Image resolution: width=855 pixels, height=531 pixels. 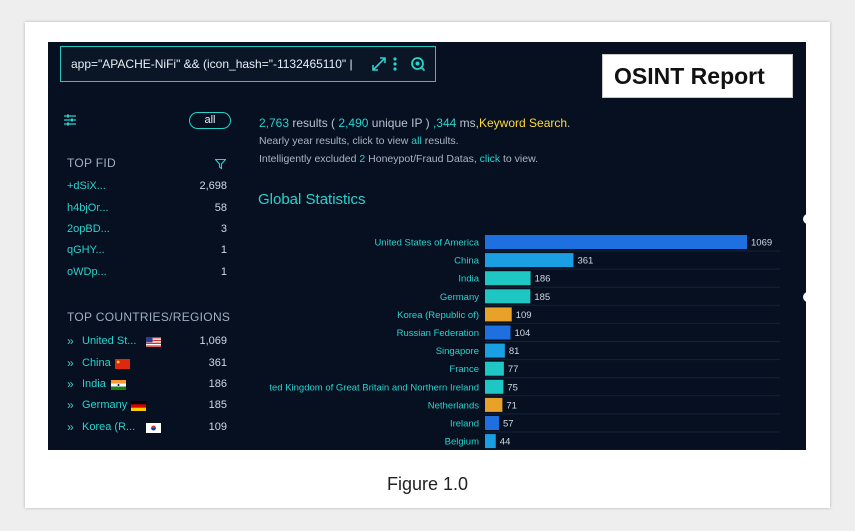 What do you see at coordinates (147, 250) in the screenshot?
I see `fid-row: qGHY... 1` at bounding box center [147, 250].